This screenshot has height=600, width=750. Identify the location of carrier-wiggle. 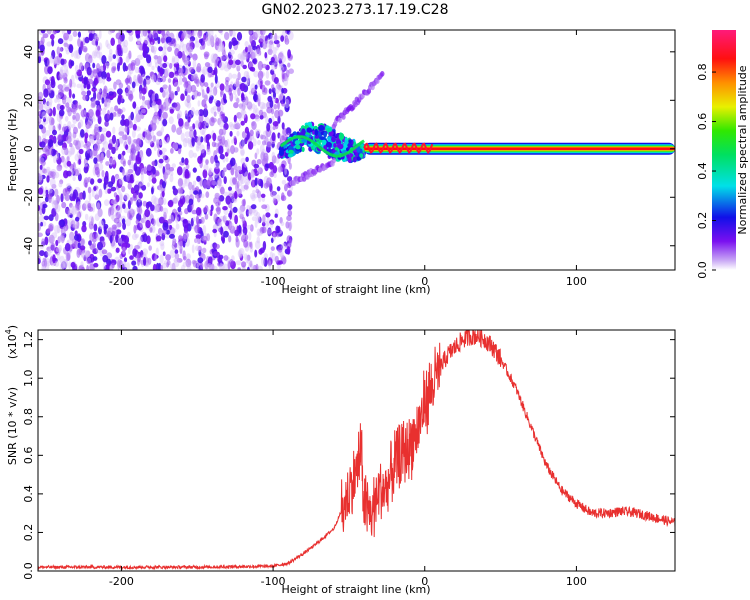
(398, 148).